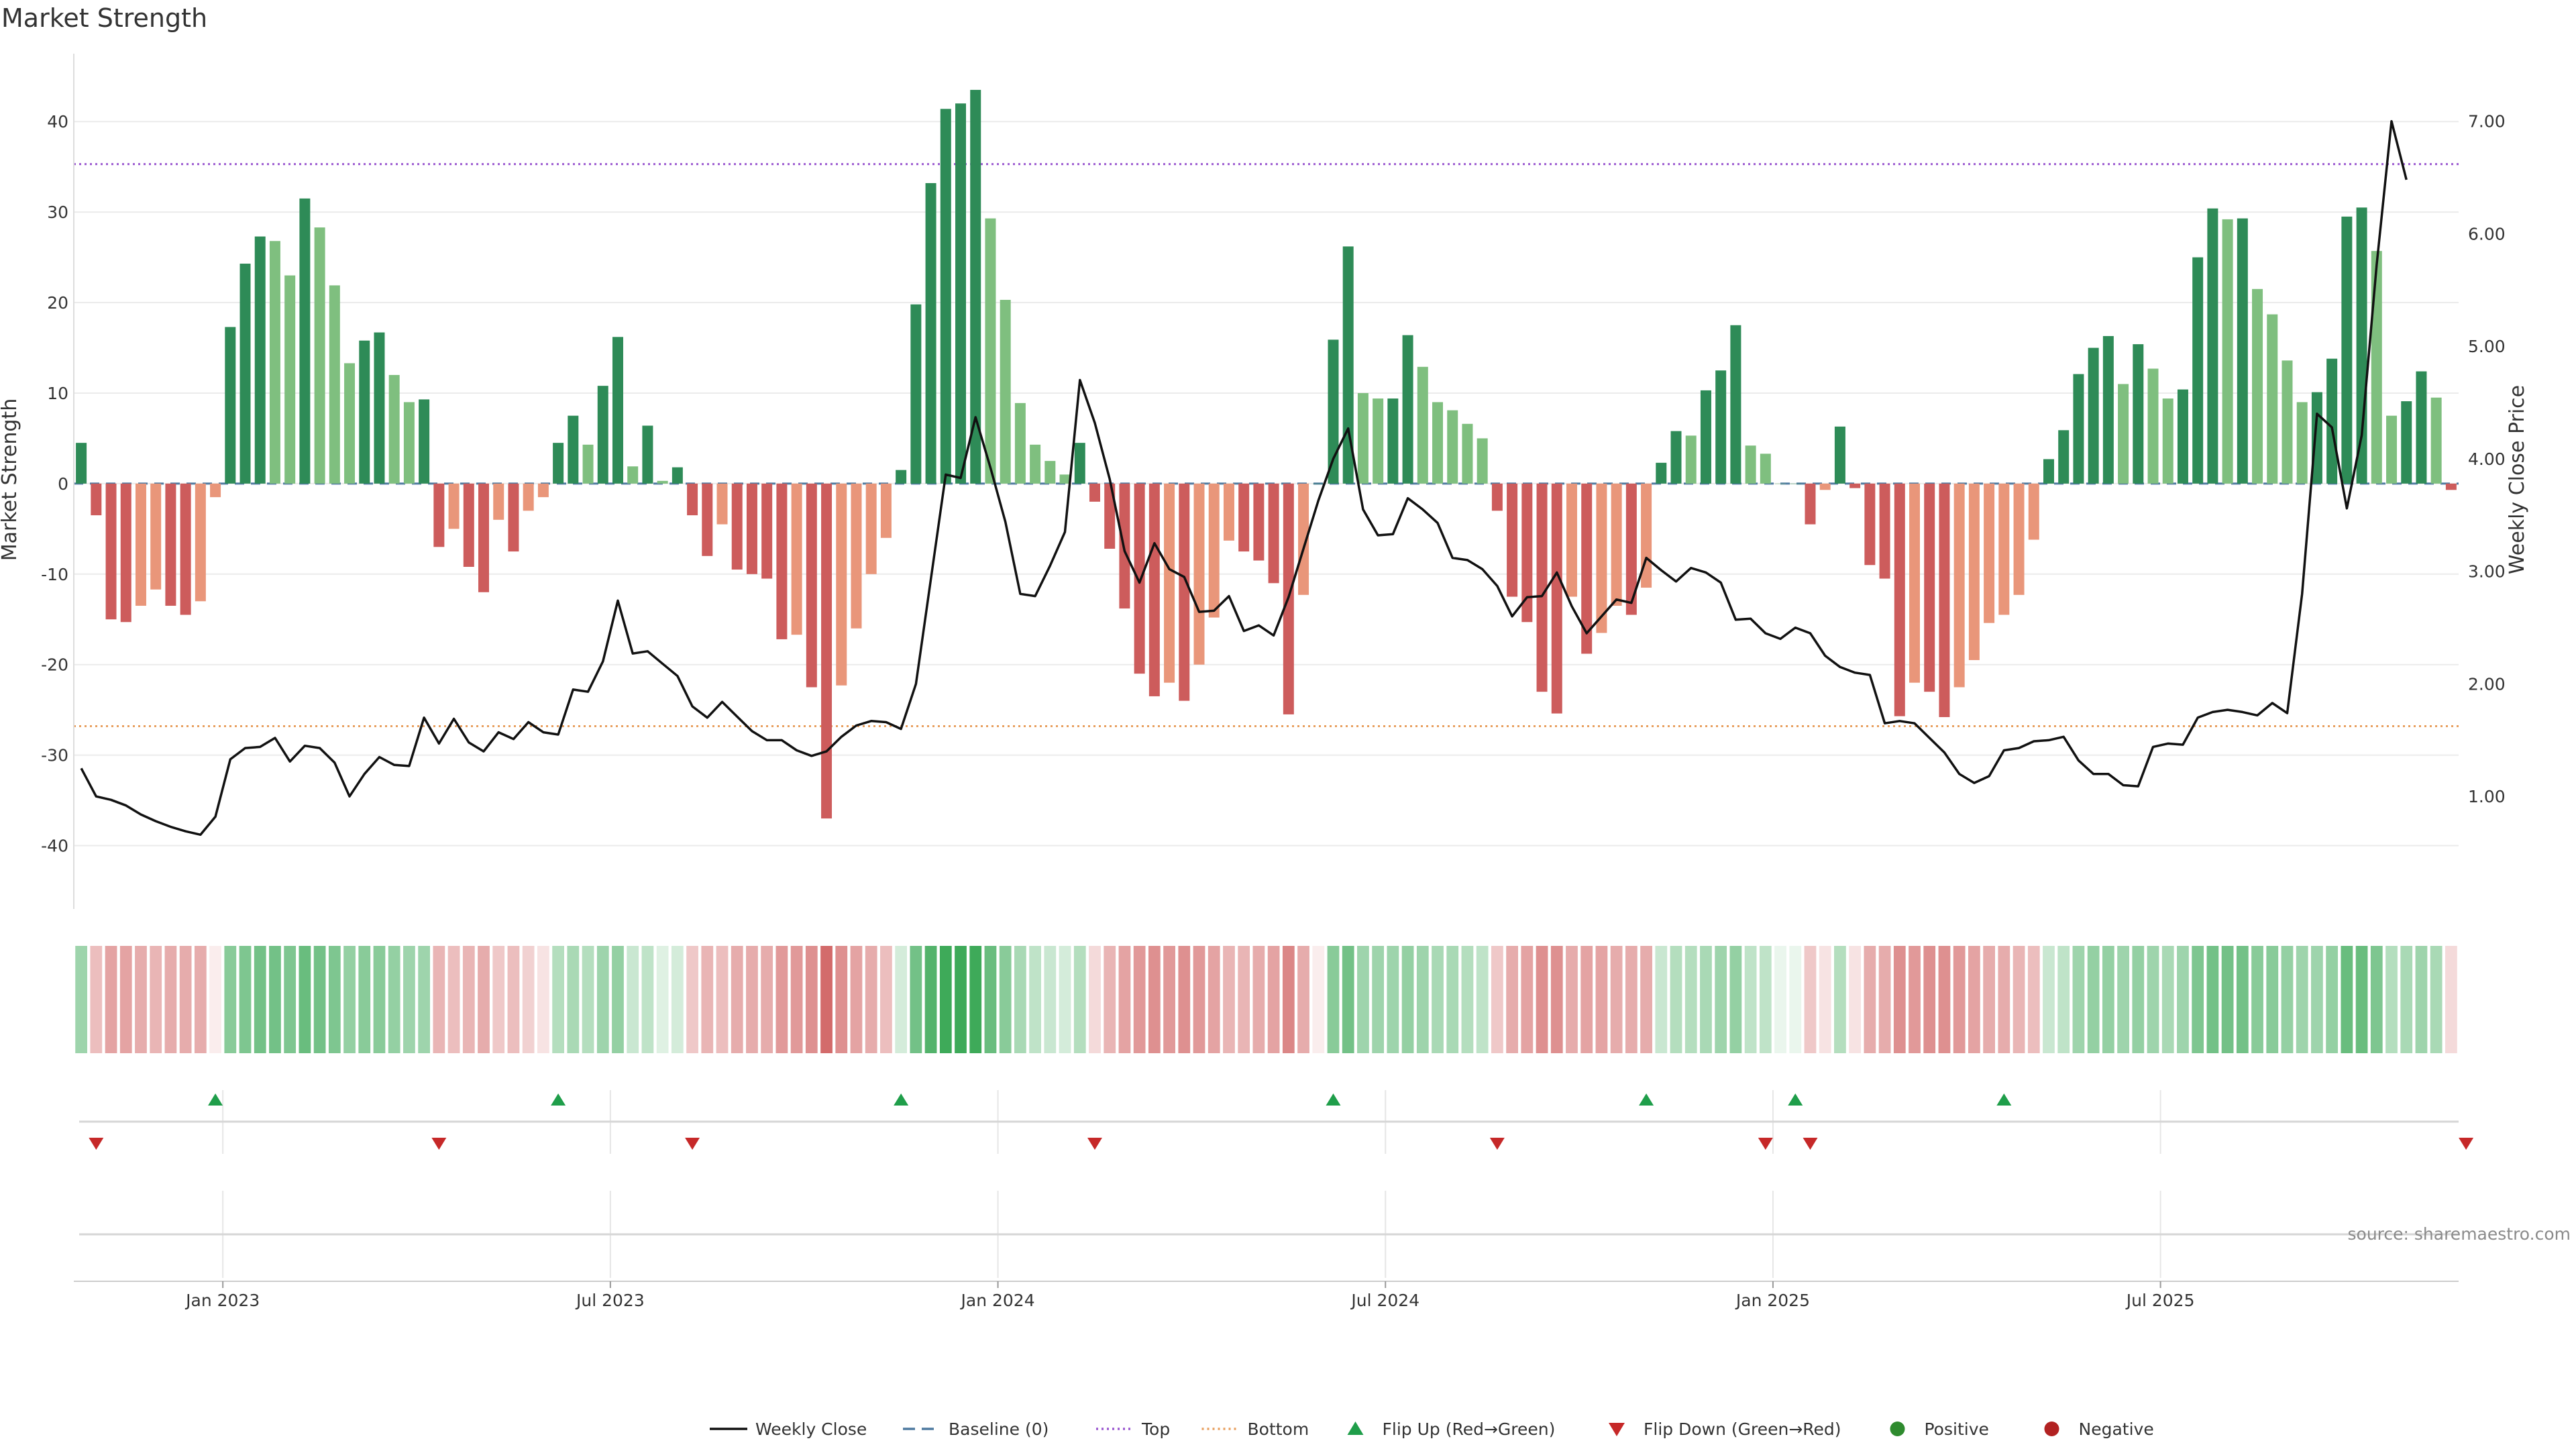 The width and height of the screenshot is (2576, 1449). I want to click on flip-up-marker, so click(558, 1099).